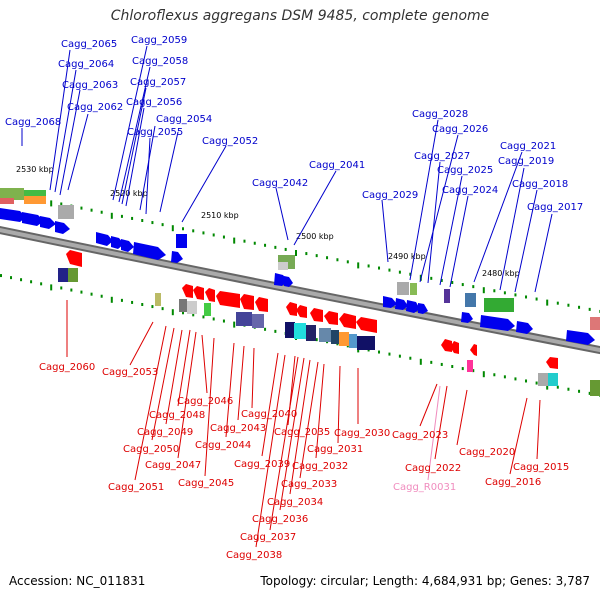  Describe the element at coordinates (90, 85) in the screenshot. I see `gene-label: Cagg_2063` at that location.